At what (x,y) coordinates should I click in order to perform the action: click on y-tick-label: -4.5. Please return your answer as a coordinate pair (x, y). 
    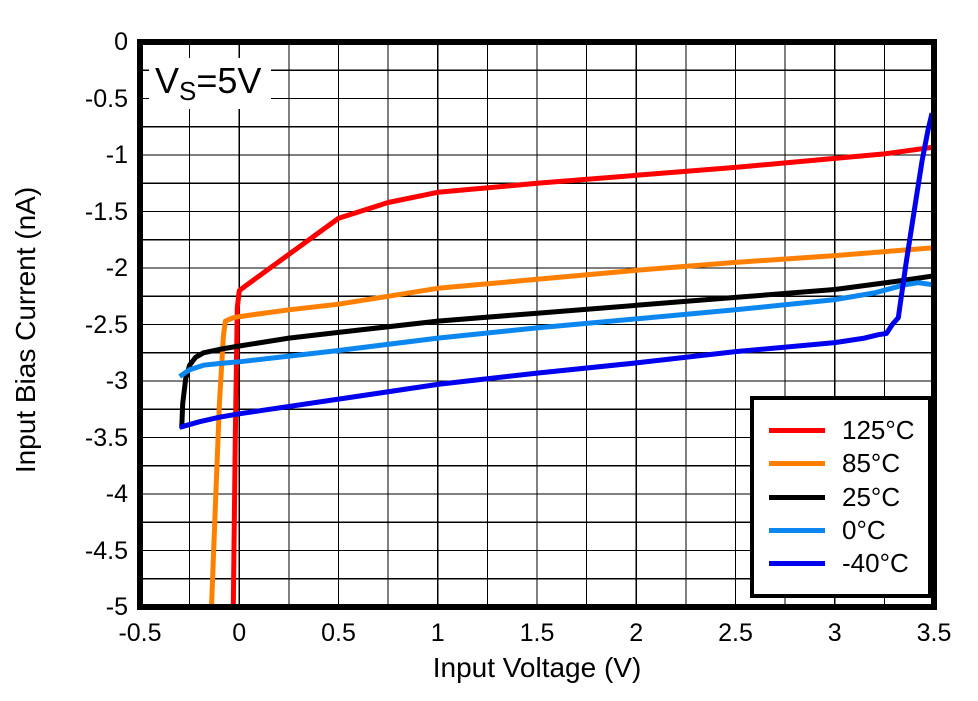
    Looking at the image, I should click on (106, 550).